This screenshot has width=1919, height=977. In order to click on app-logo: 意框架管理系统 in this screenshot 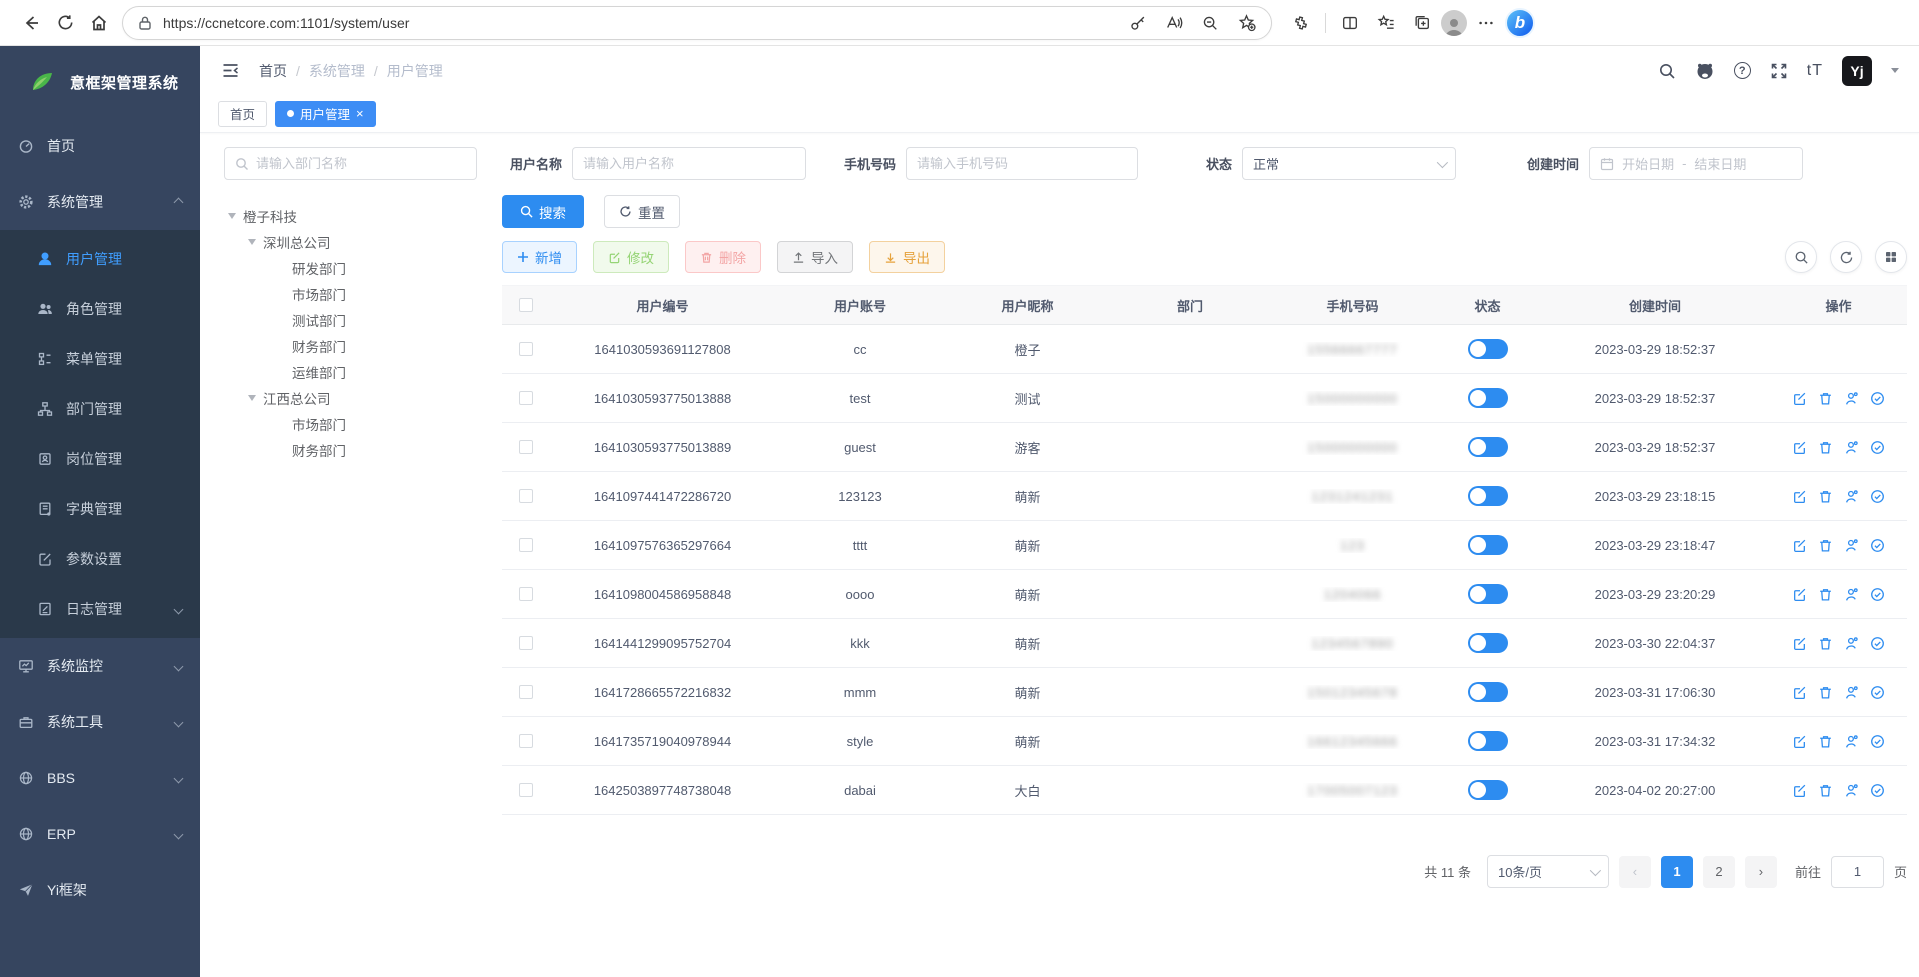, I will do `click(100, 82)`.